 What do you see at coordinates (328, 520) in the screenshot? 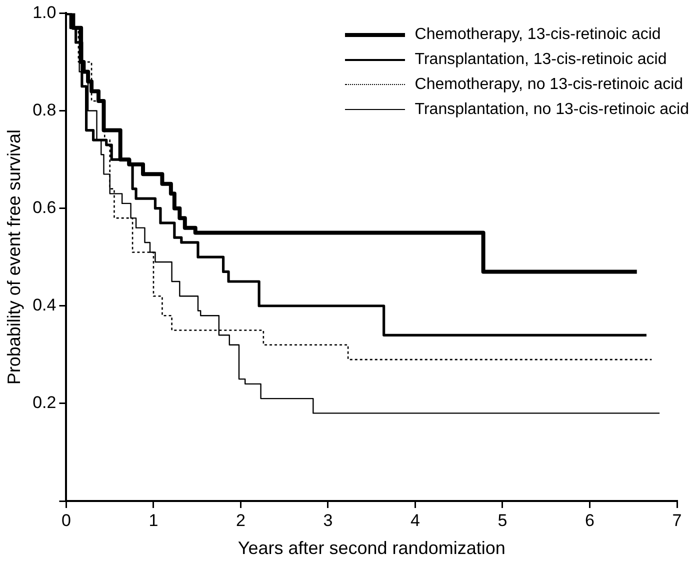
I see `x-tick-label: 3` at bounding box center [328, 520].